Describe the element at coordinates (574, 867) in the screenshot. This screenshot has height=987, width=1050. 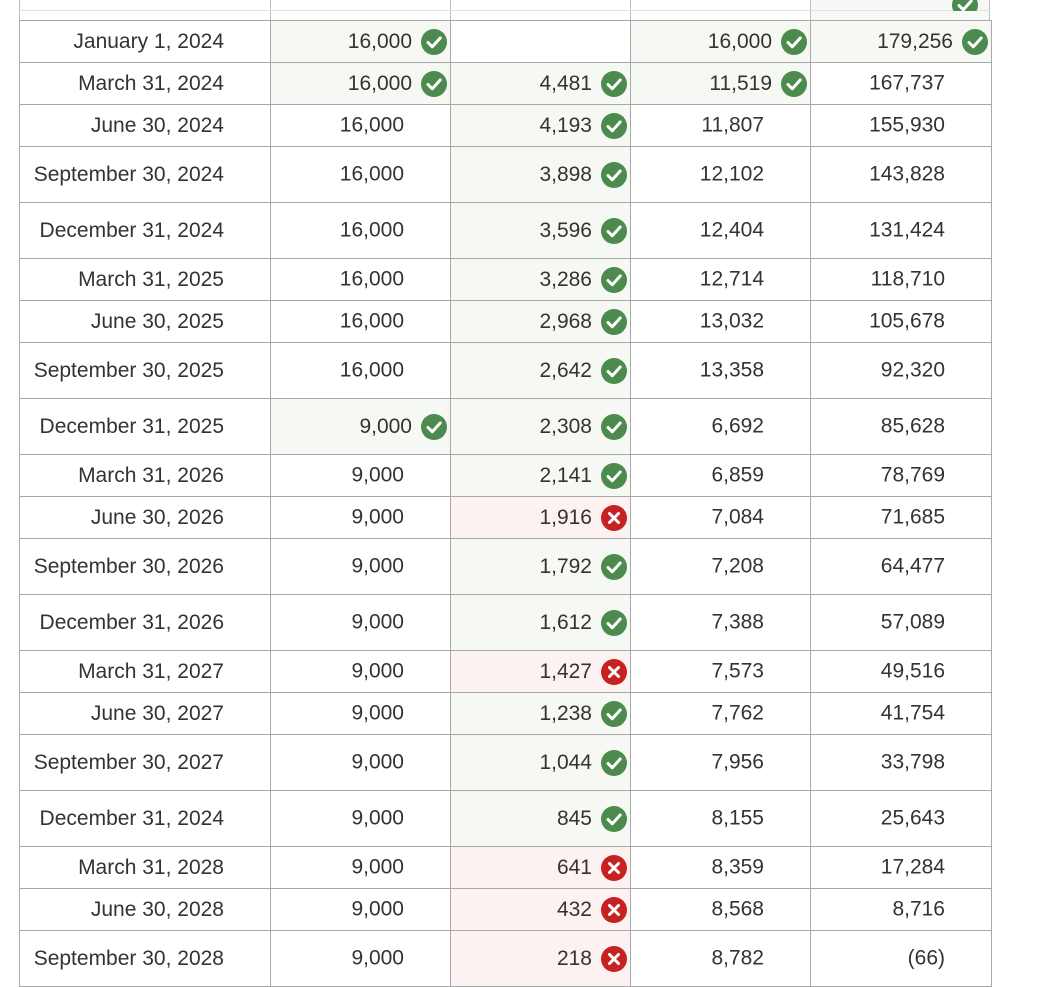
I see `amount-value: 641` at that location.